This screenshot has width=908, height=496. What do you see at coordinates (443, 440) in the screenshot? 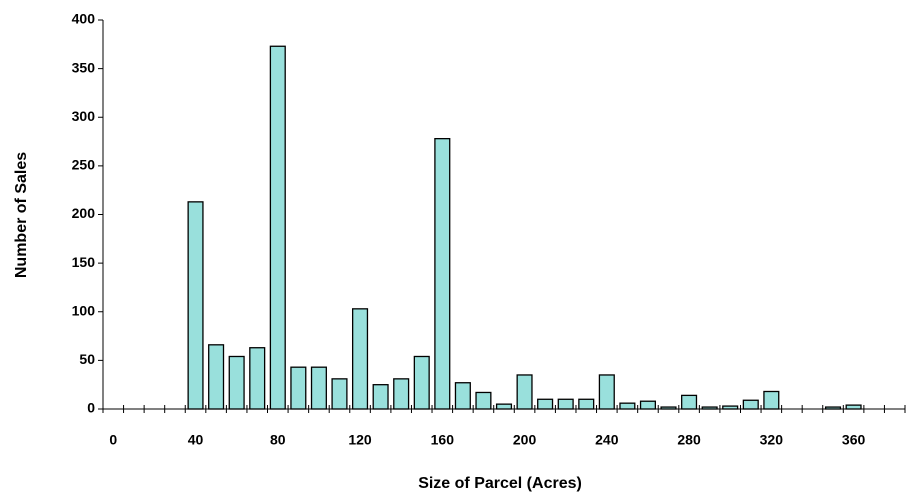
I see `x-tick-label: 160` at bounding box center [443, 440].